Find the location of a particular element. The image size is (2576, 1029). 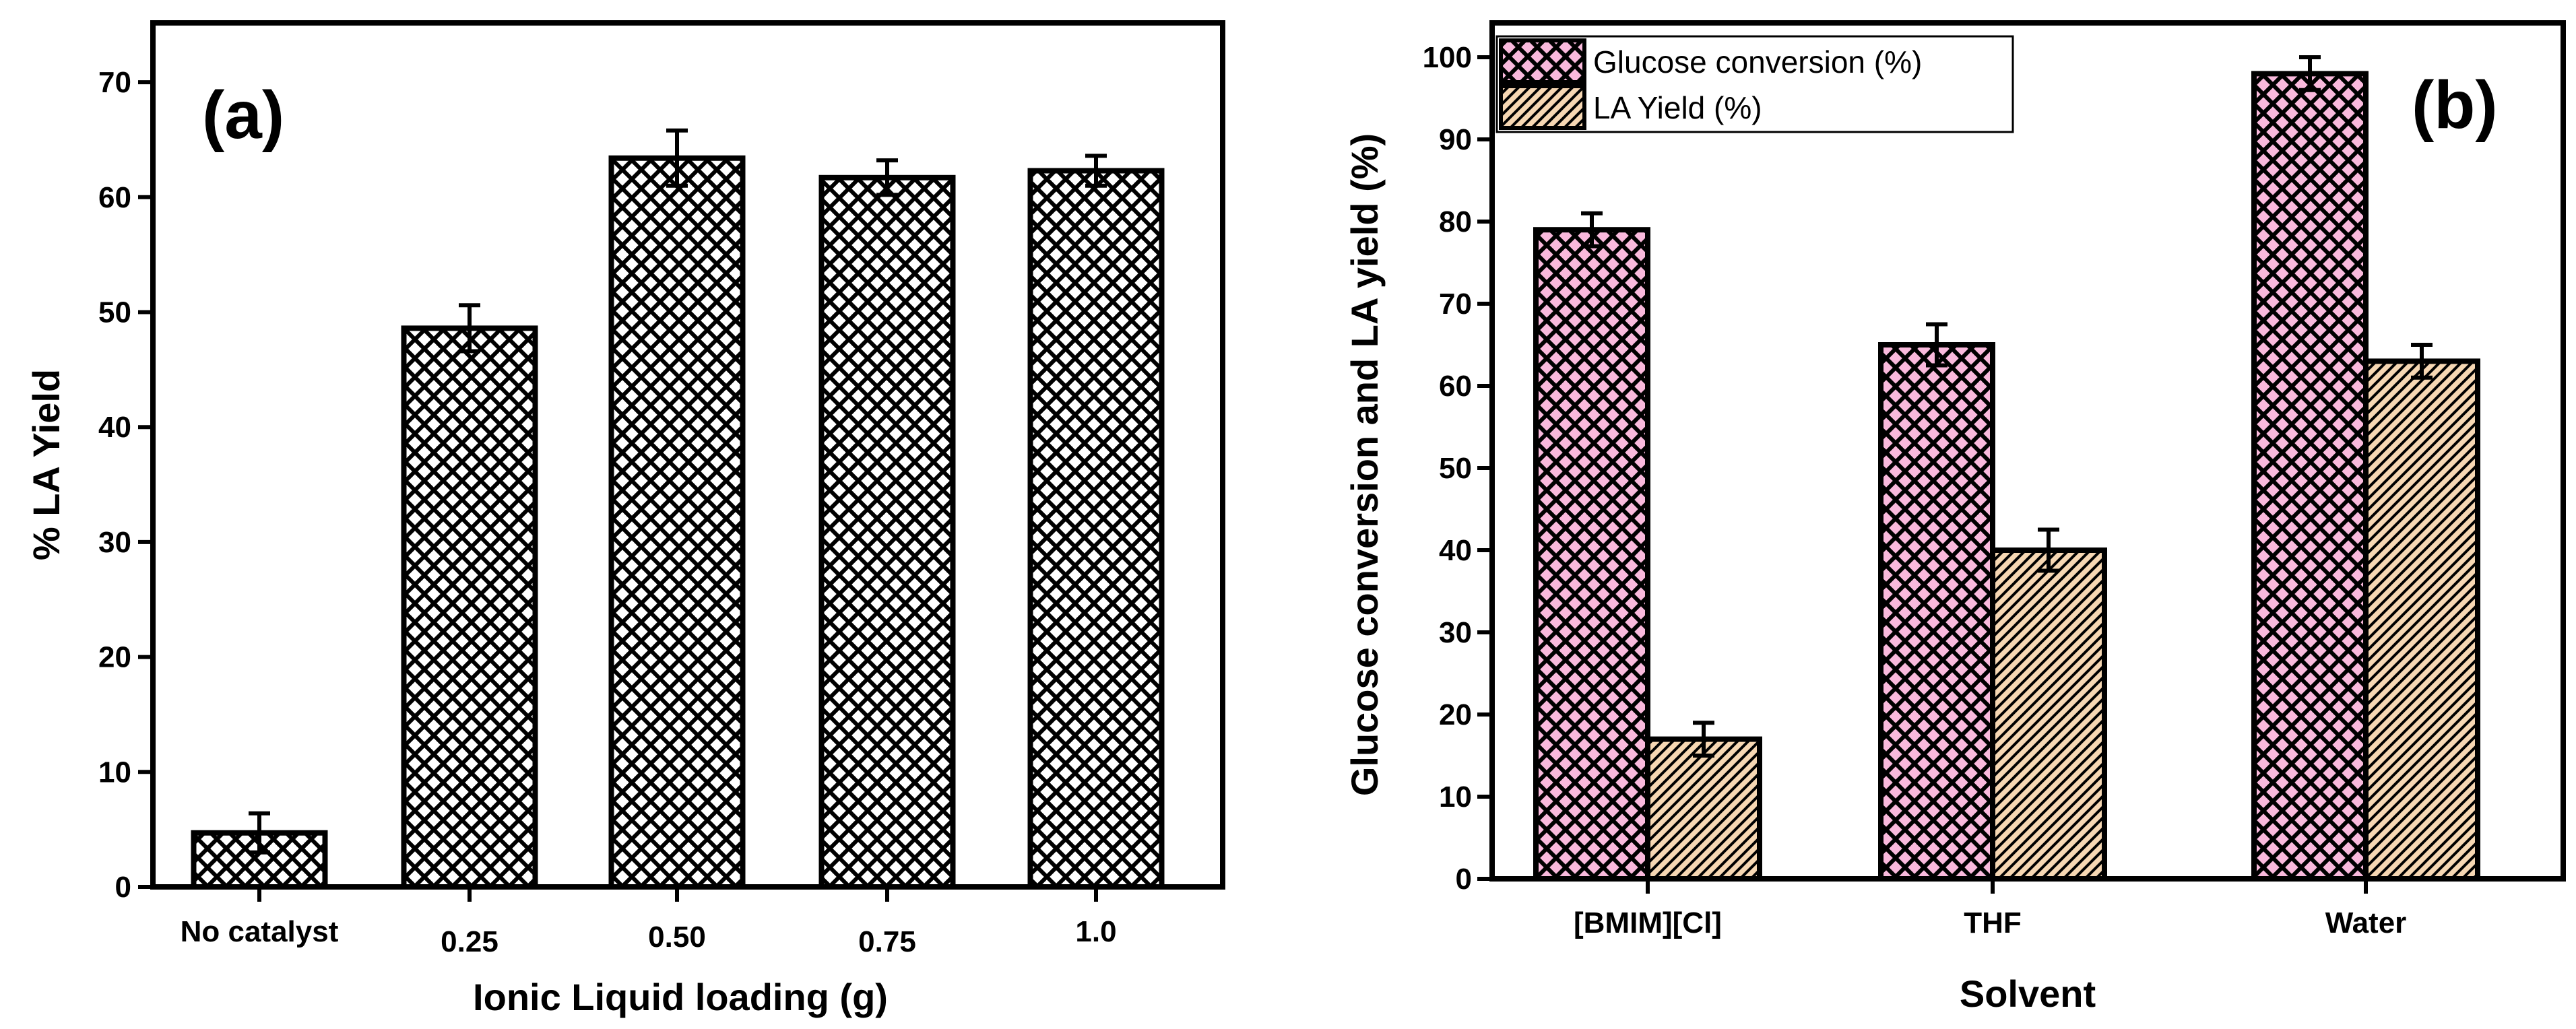

x-tick-label: Water is located at coordinates (2366, 922).